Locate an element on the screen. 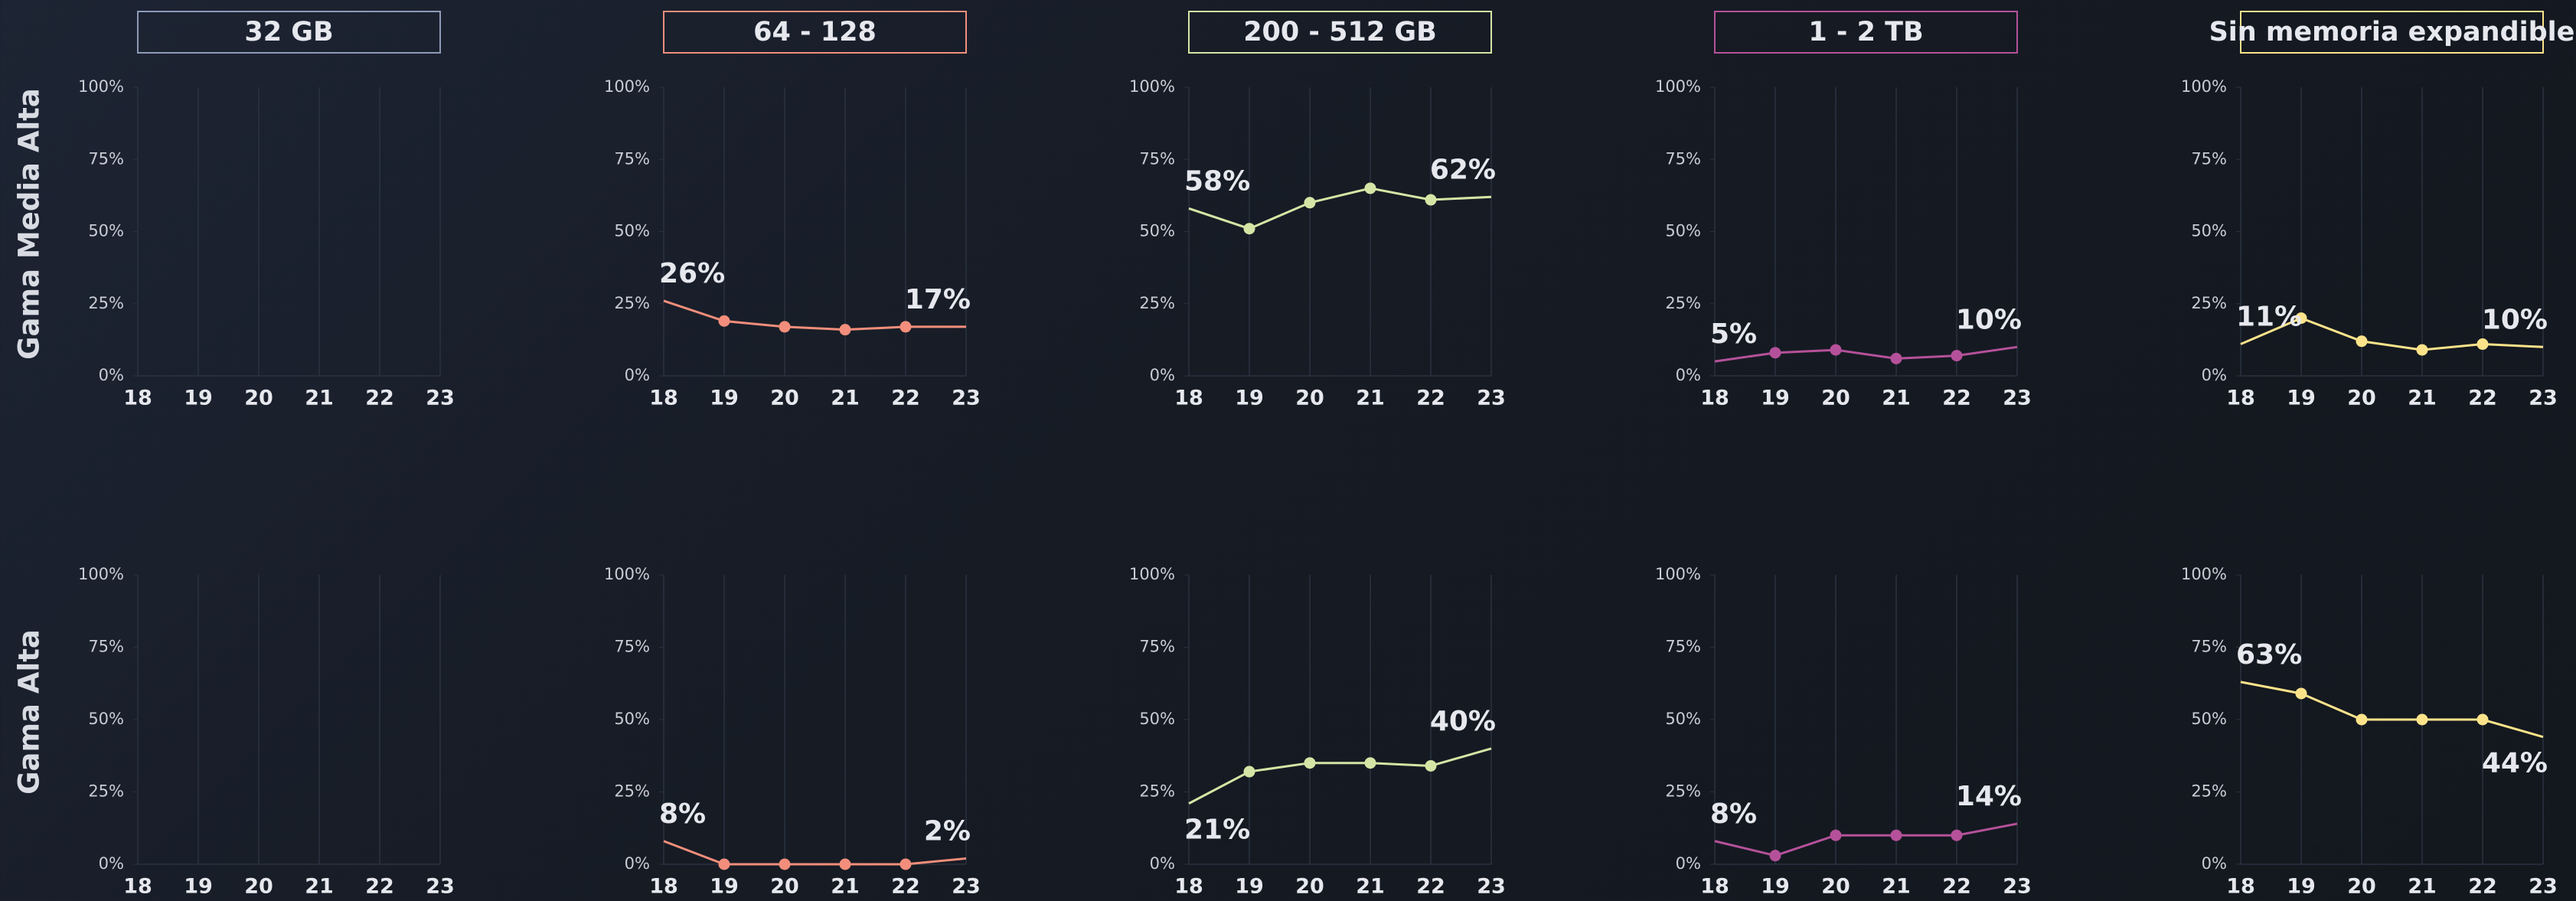 The height and width of the screenshot is (901, 2576). small-chart: 18 19 20 21 22 23 0% 25% 50% 75% 100% 21% 40% is located at coordinates (1317, 732).